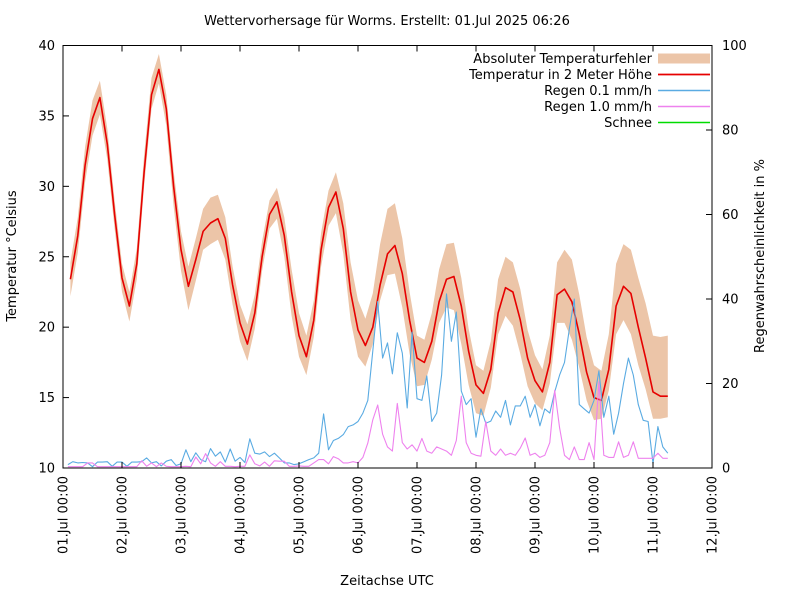 Image resolution: width=800 pixels, height=600 pixels. I want to click on y-right-tick-label: 0, so click(726, 469).